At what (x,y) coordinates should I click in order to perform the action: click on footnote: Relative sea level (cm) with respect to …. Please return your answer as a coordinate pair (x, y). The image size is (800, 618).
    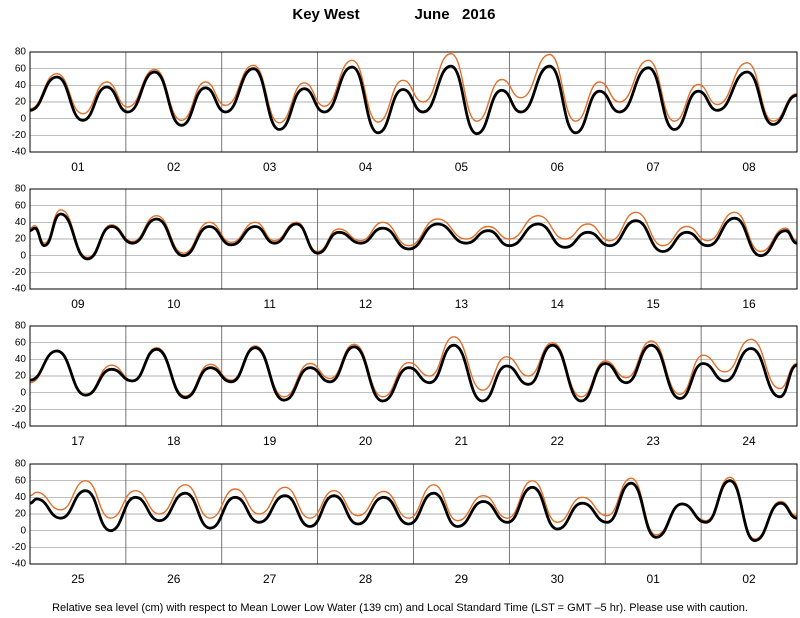
    Looking at the image, I should click on (400, 608).